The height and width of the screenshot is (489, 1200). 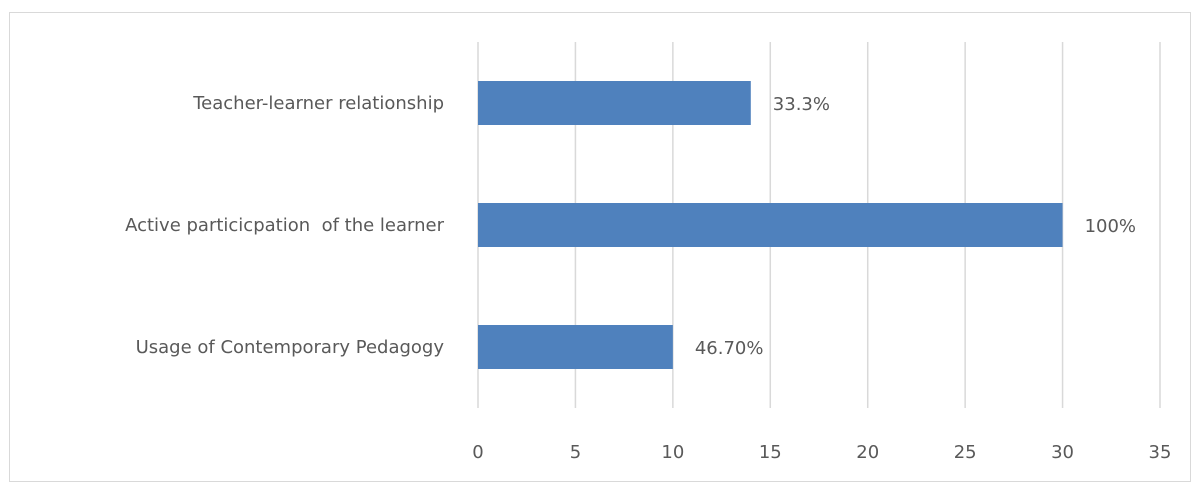 I want to click on category-label: Usage of Contemporary Pedagogy, so click(x=290, y=347).